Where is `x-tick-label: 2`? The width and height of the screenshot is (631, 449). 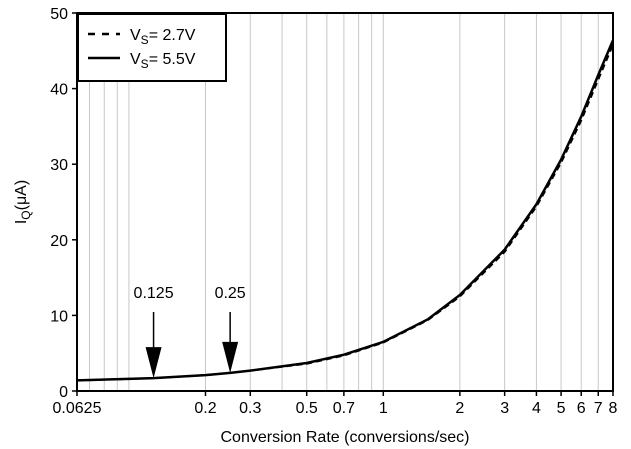
x-tick-label: 2 is located at coordinates (459, 408).